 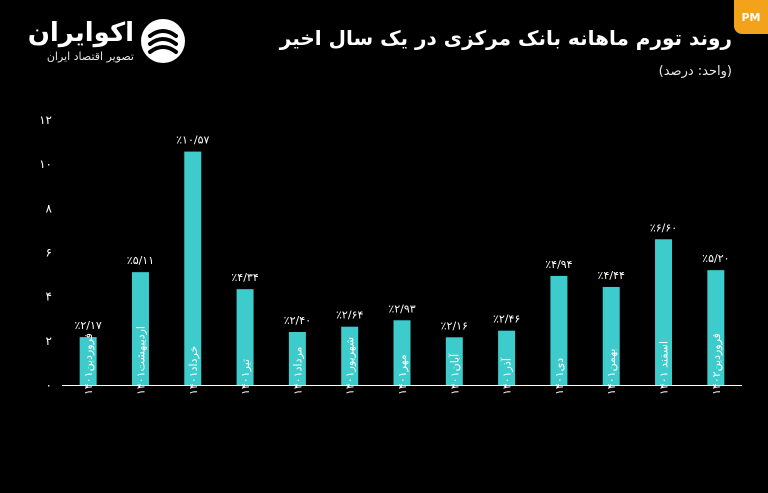 What do you see at coordinates (49, 208) in the screenshot?
I see `y-tick-label: ۸` at bounding box center [49, 208].